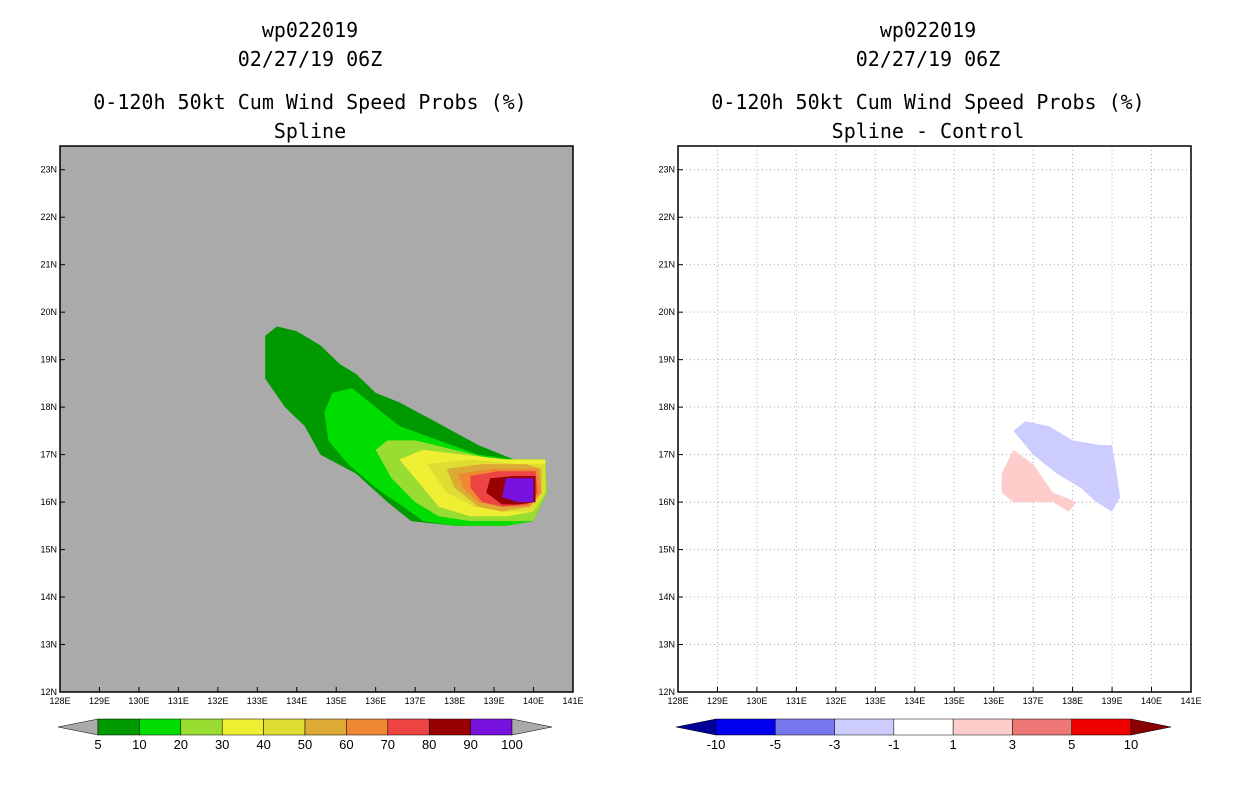  I want to click on right-x-tick-label: 141E, so click(1190, 701).